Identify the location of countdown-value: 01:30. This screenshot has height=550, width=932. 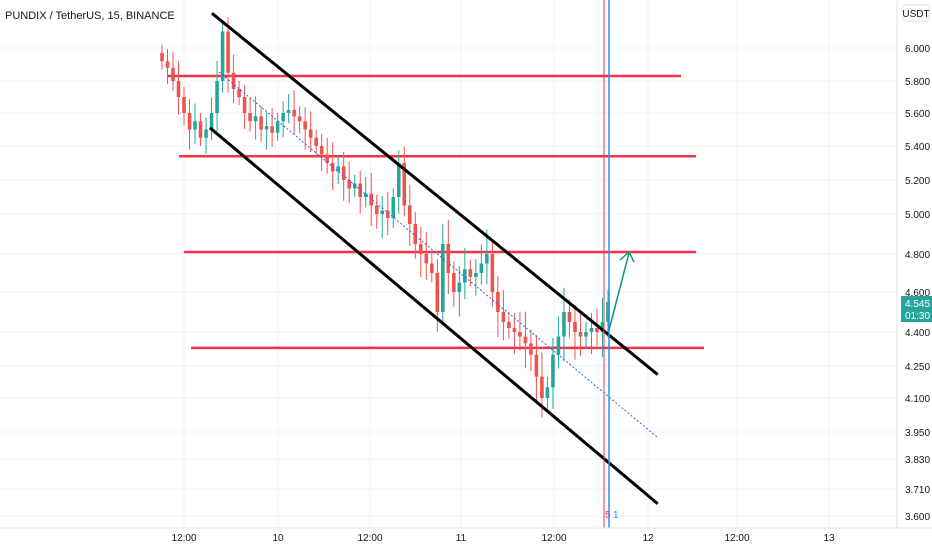
(917, 316).